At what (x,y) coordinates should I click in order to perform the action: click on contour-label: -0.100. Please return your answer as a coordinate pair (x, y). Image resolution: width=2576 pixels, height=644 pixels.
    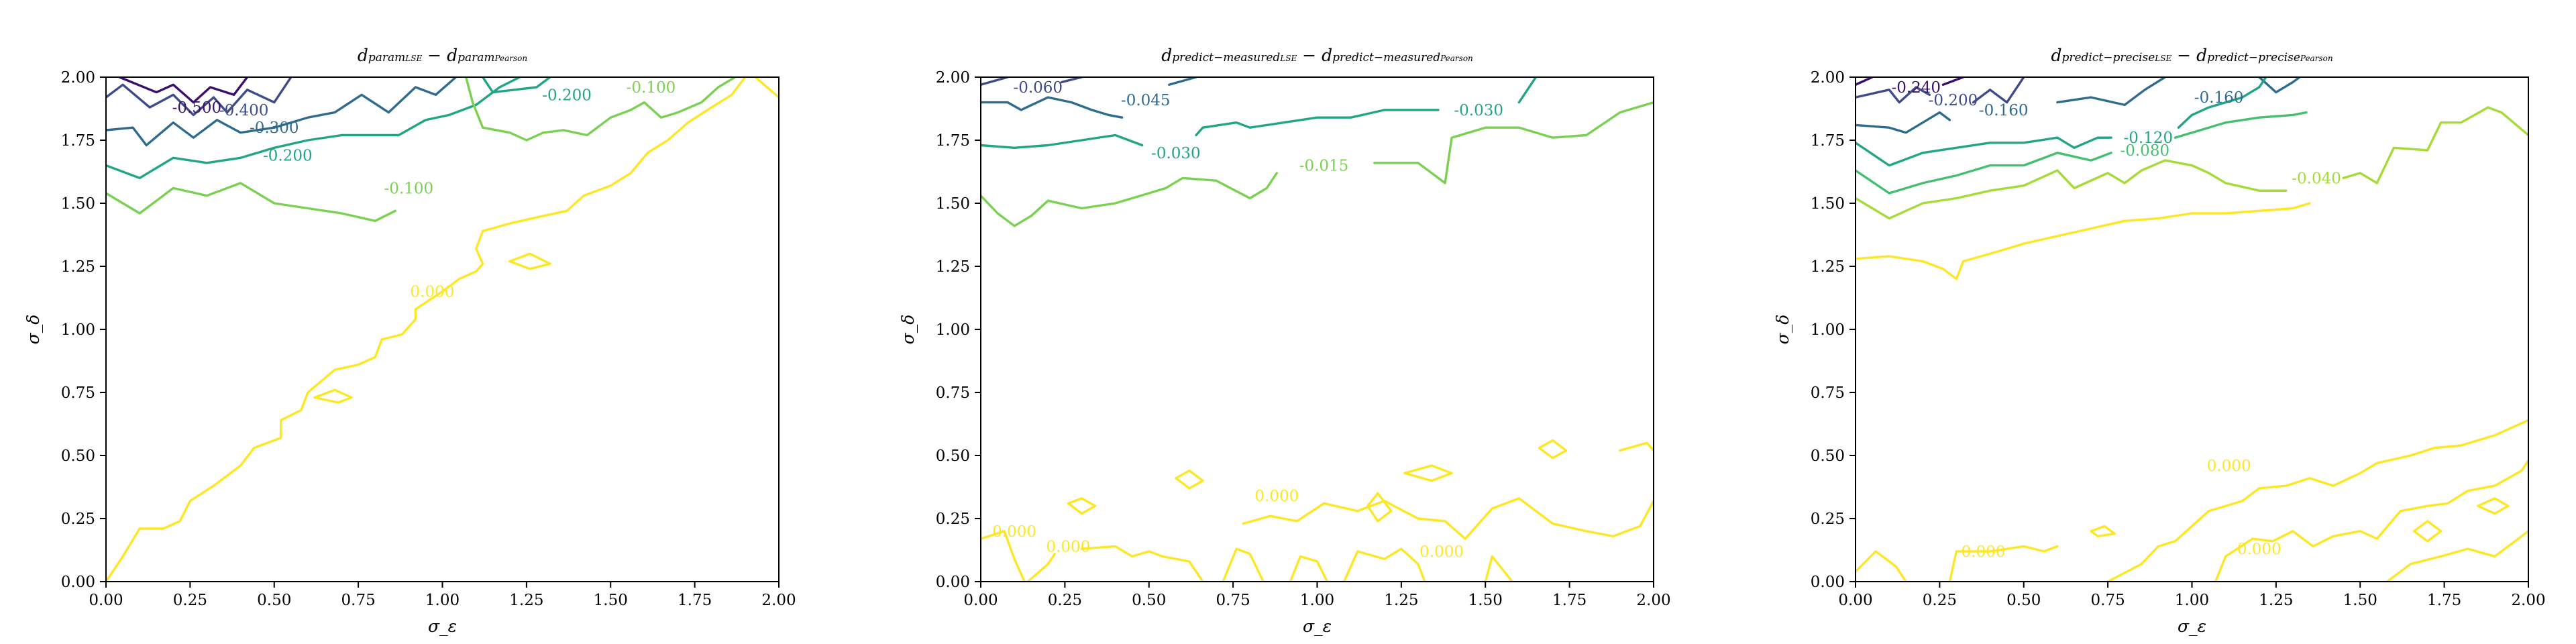
    Looking at the image, I should click on (651, 88).